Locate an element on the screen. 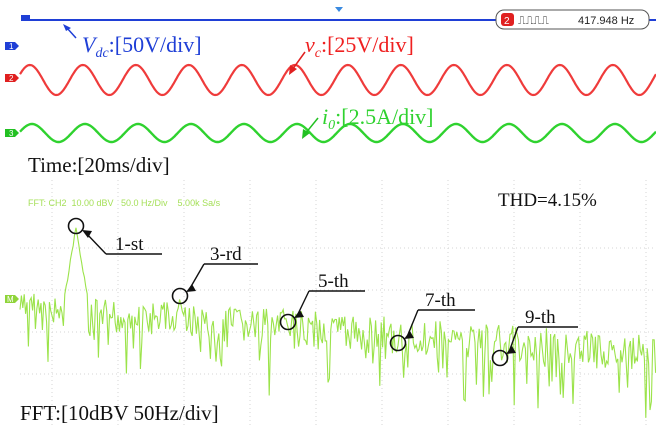 This screenshot has height=432, width=656. channel-marker-1-text: 1 is located at coordinates (11, 46).